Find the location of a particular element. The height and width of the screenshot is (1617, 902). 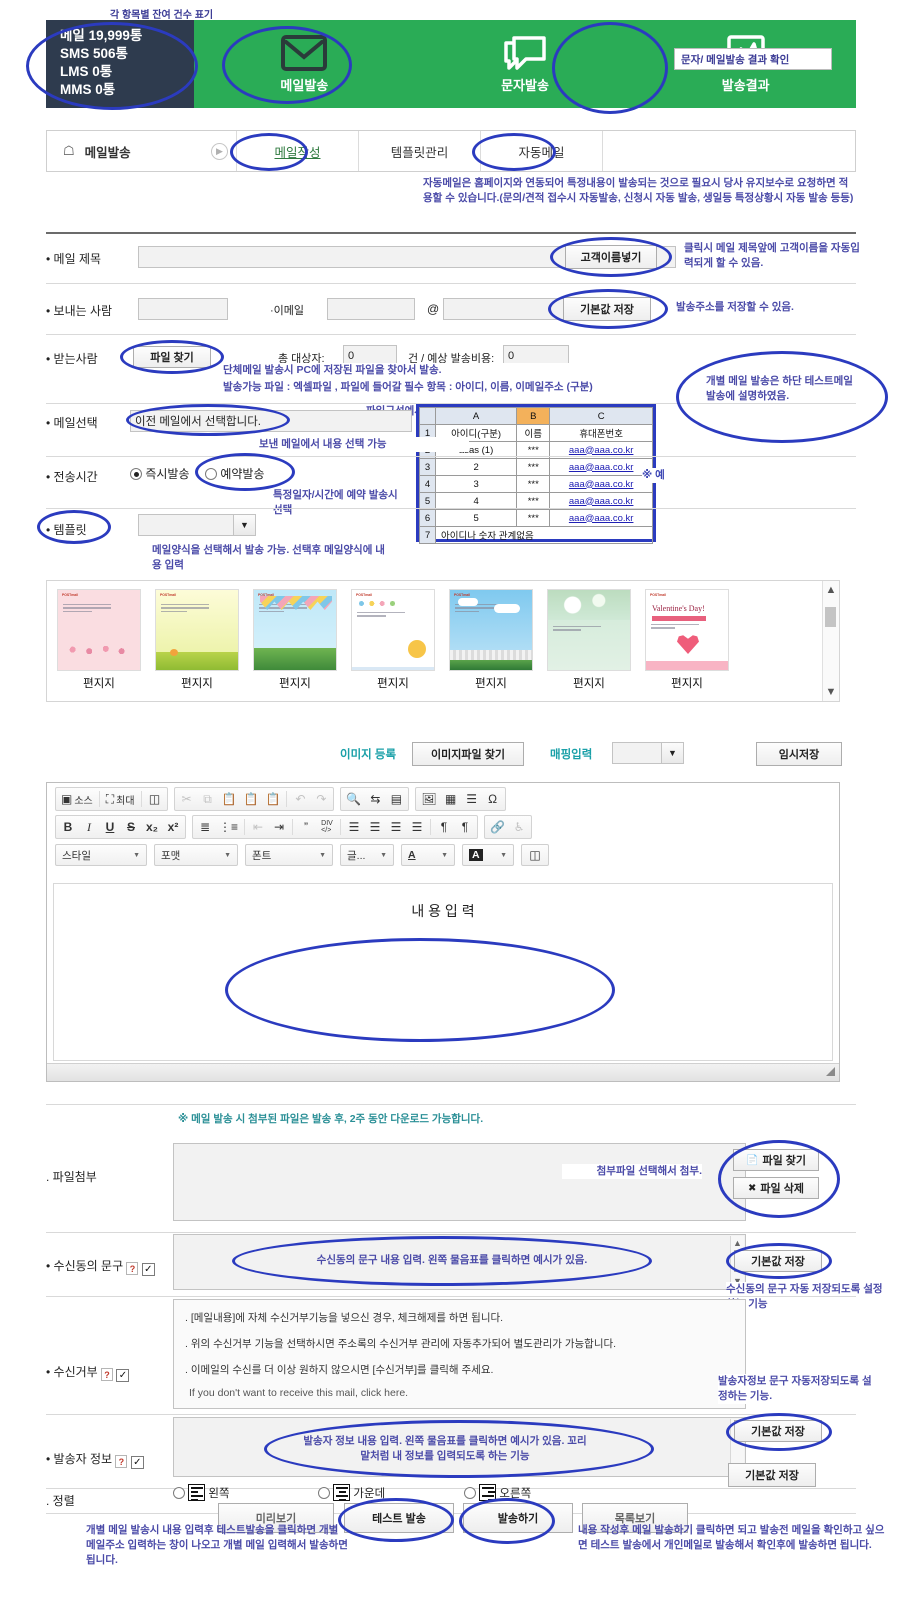

nav-tab-sms: 문자발송 is located at coordinates (525, 64).